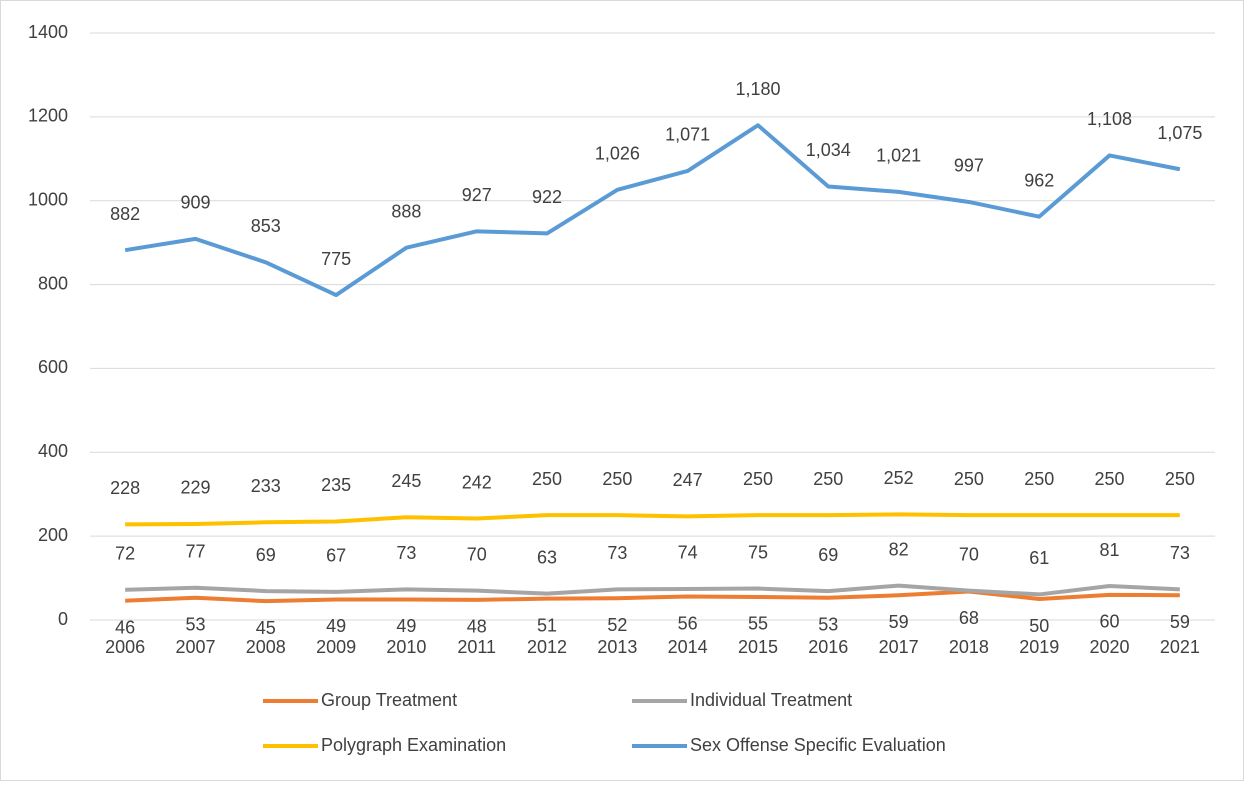 The height and width of the screenshot is (786, 1244). Describe the element at coordinates (898, 156) in the screenshot. I see `data-label: 1,021` at that location.